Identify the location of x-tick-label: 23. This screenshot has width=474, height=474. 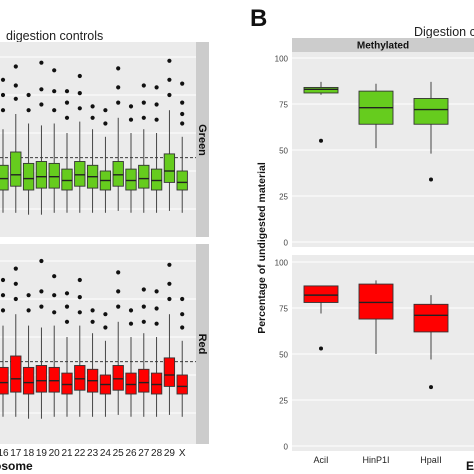
(93, 453).